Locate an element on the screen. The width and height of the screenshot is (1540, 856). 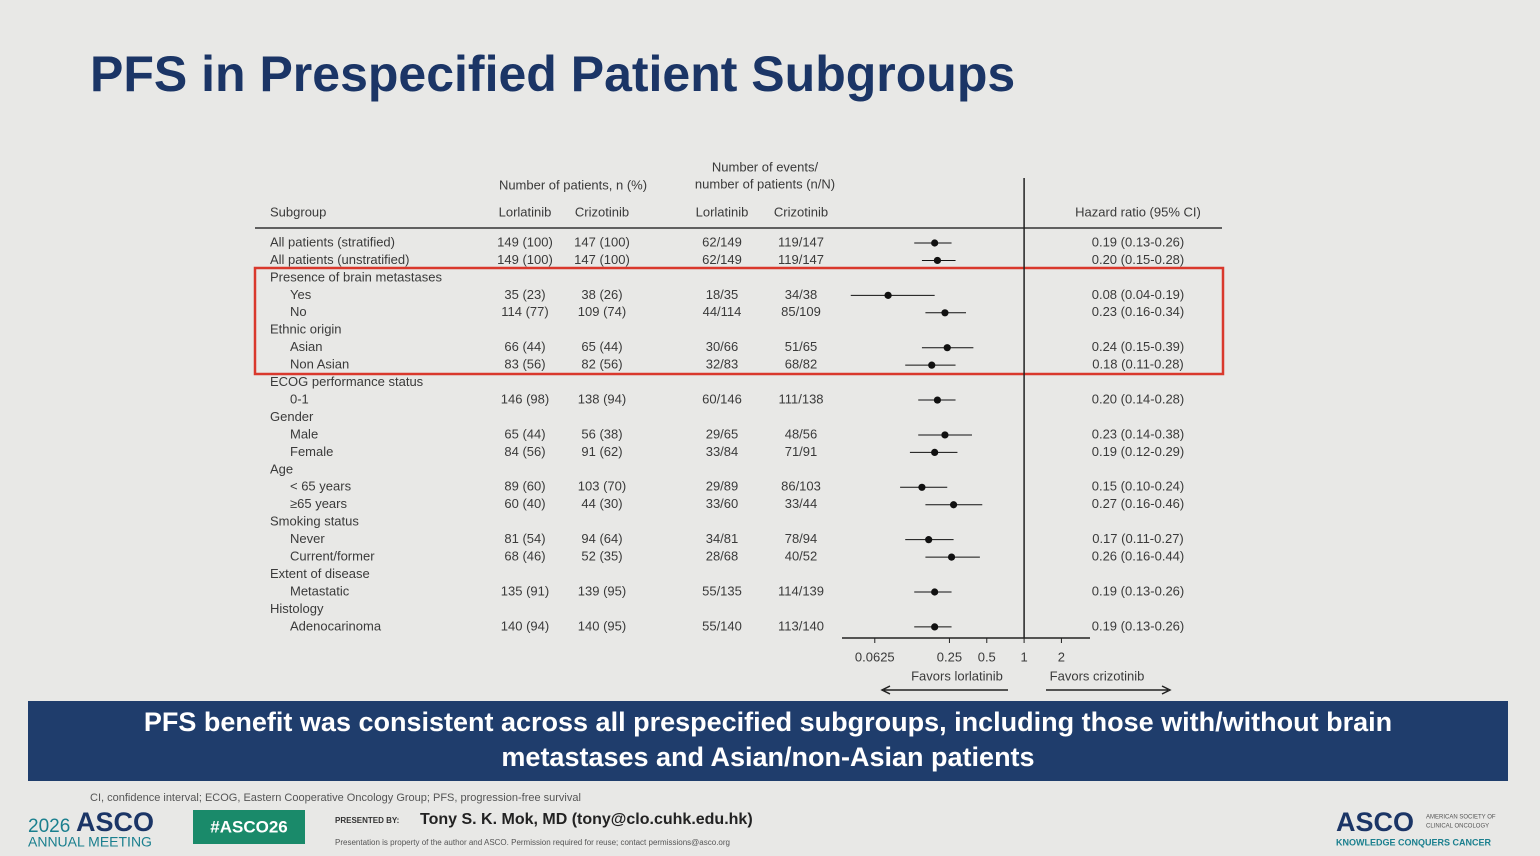
subgroup-header: Extent of disease is located at coordinates (320, 573).